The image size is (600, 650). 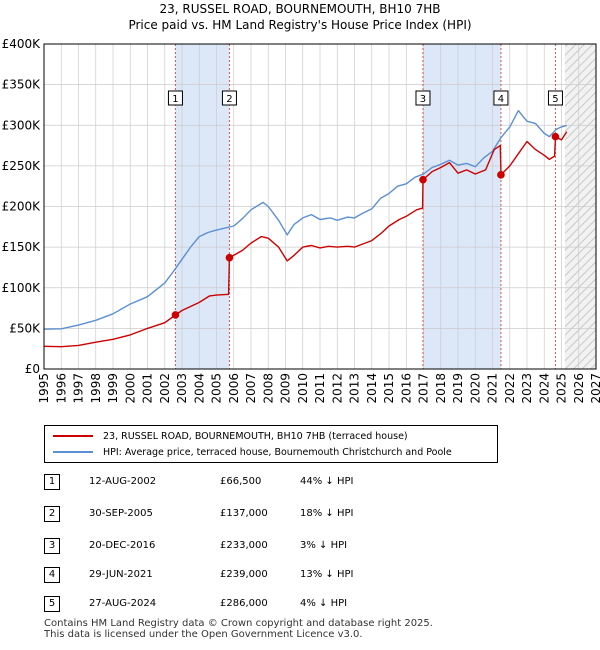 I want to click on x-tick-label: 1997, so click(x=79, y=388).